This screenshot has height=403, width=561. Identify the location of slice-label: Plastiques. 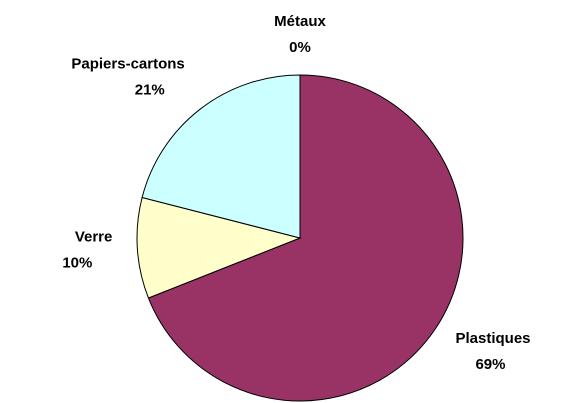
(492, 338).